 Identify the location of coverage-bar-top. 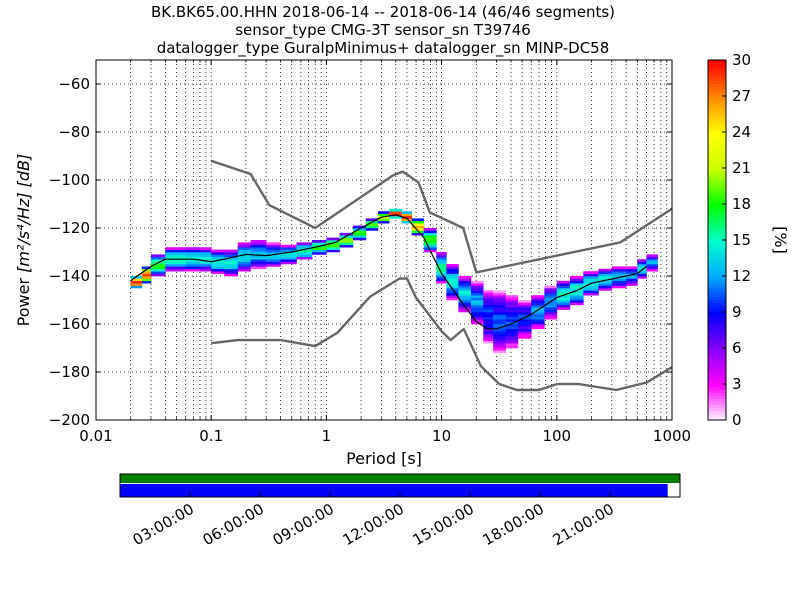
(400, 478).